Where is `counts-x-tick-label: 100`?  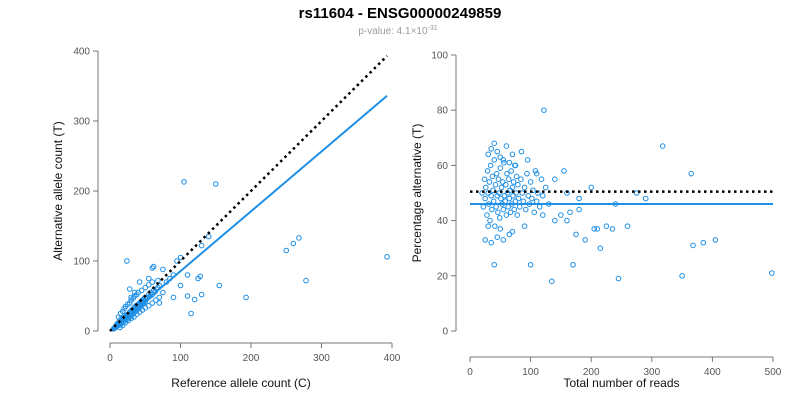 counts-x-tick-label: 100 is located at coordinates (180, 358).